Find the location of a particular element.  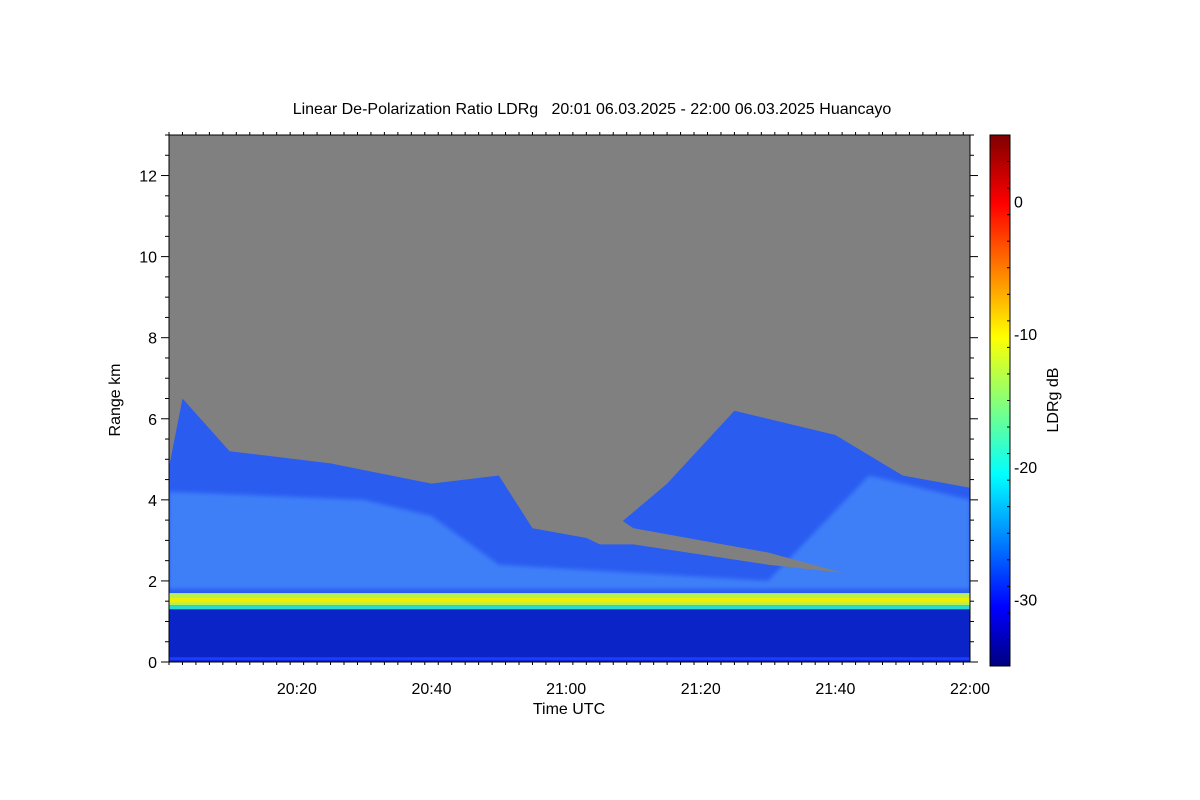

colorbar-tick-label: -20 is located at coordinates (1025, 468).